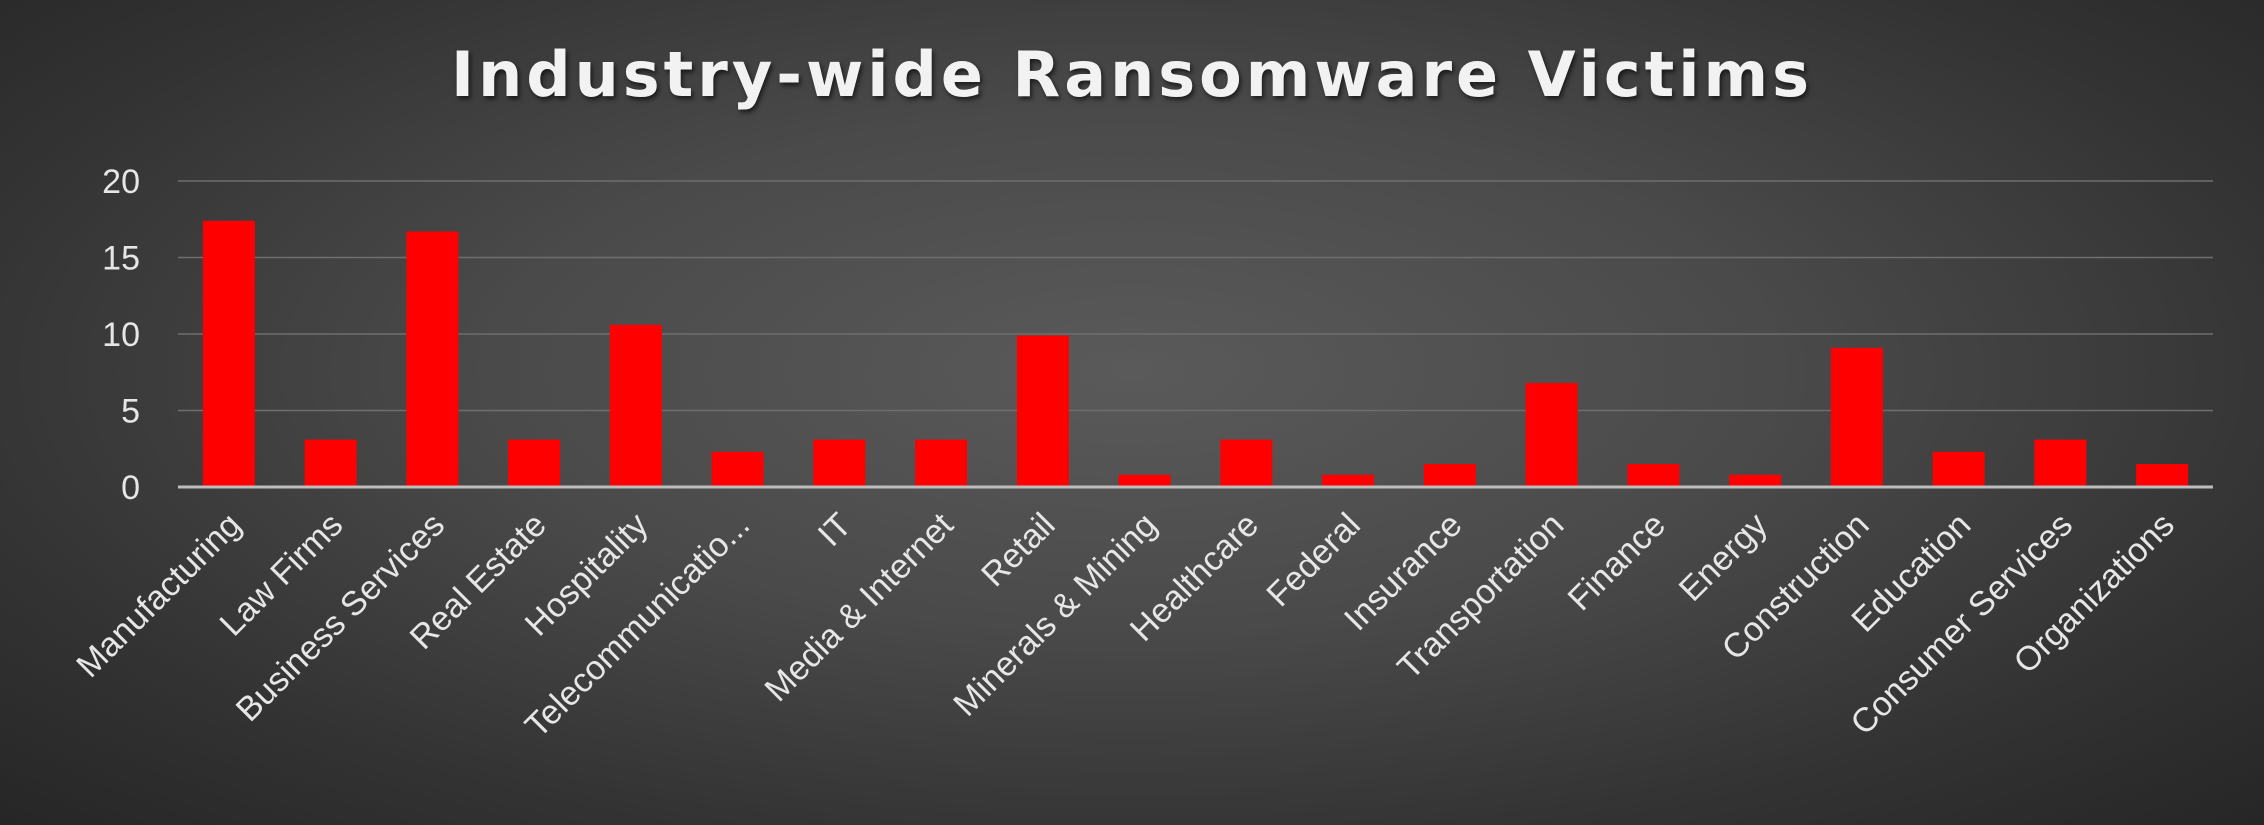 The image size is (2264, 825). I want to click on x-tick-label: Finance, so click(1617, 562).